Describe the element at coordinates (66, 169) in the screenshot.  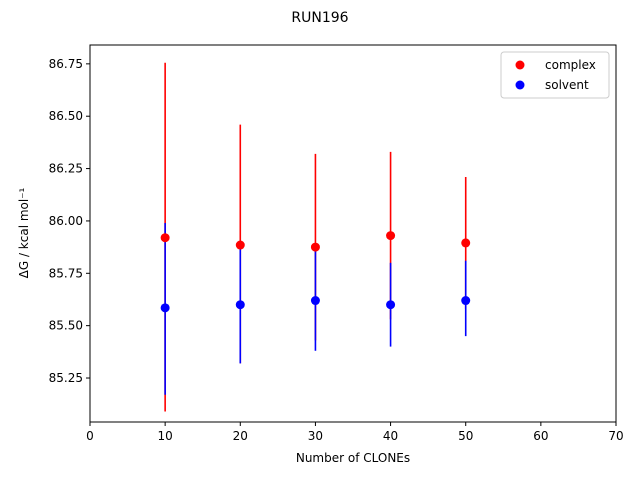
I see `y-tick-label: 86.25` at that location.